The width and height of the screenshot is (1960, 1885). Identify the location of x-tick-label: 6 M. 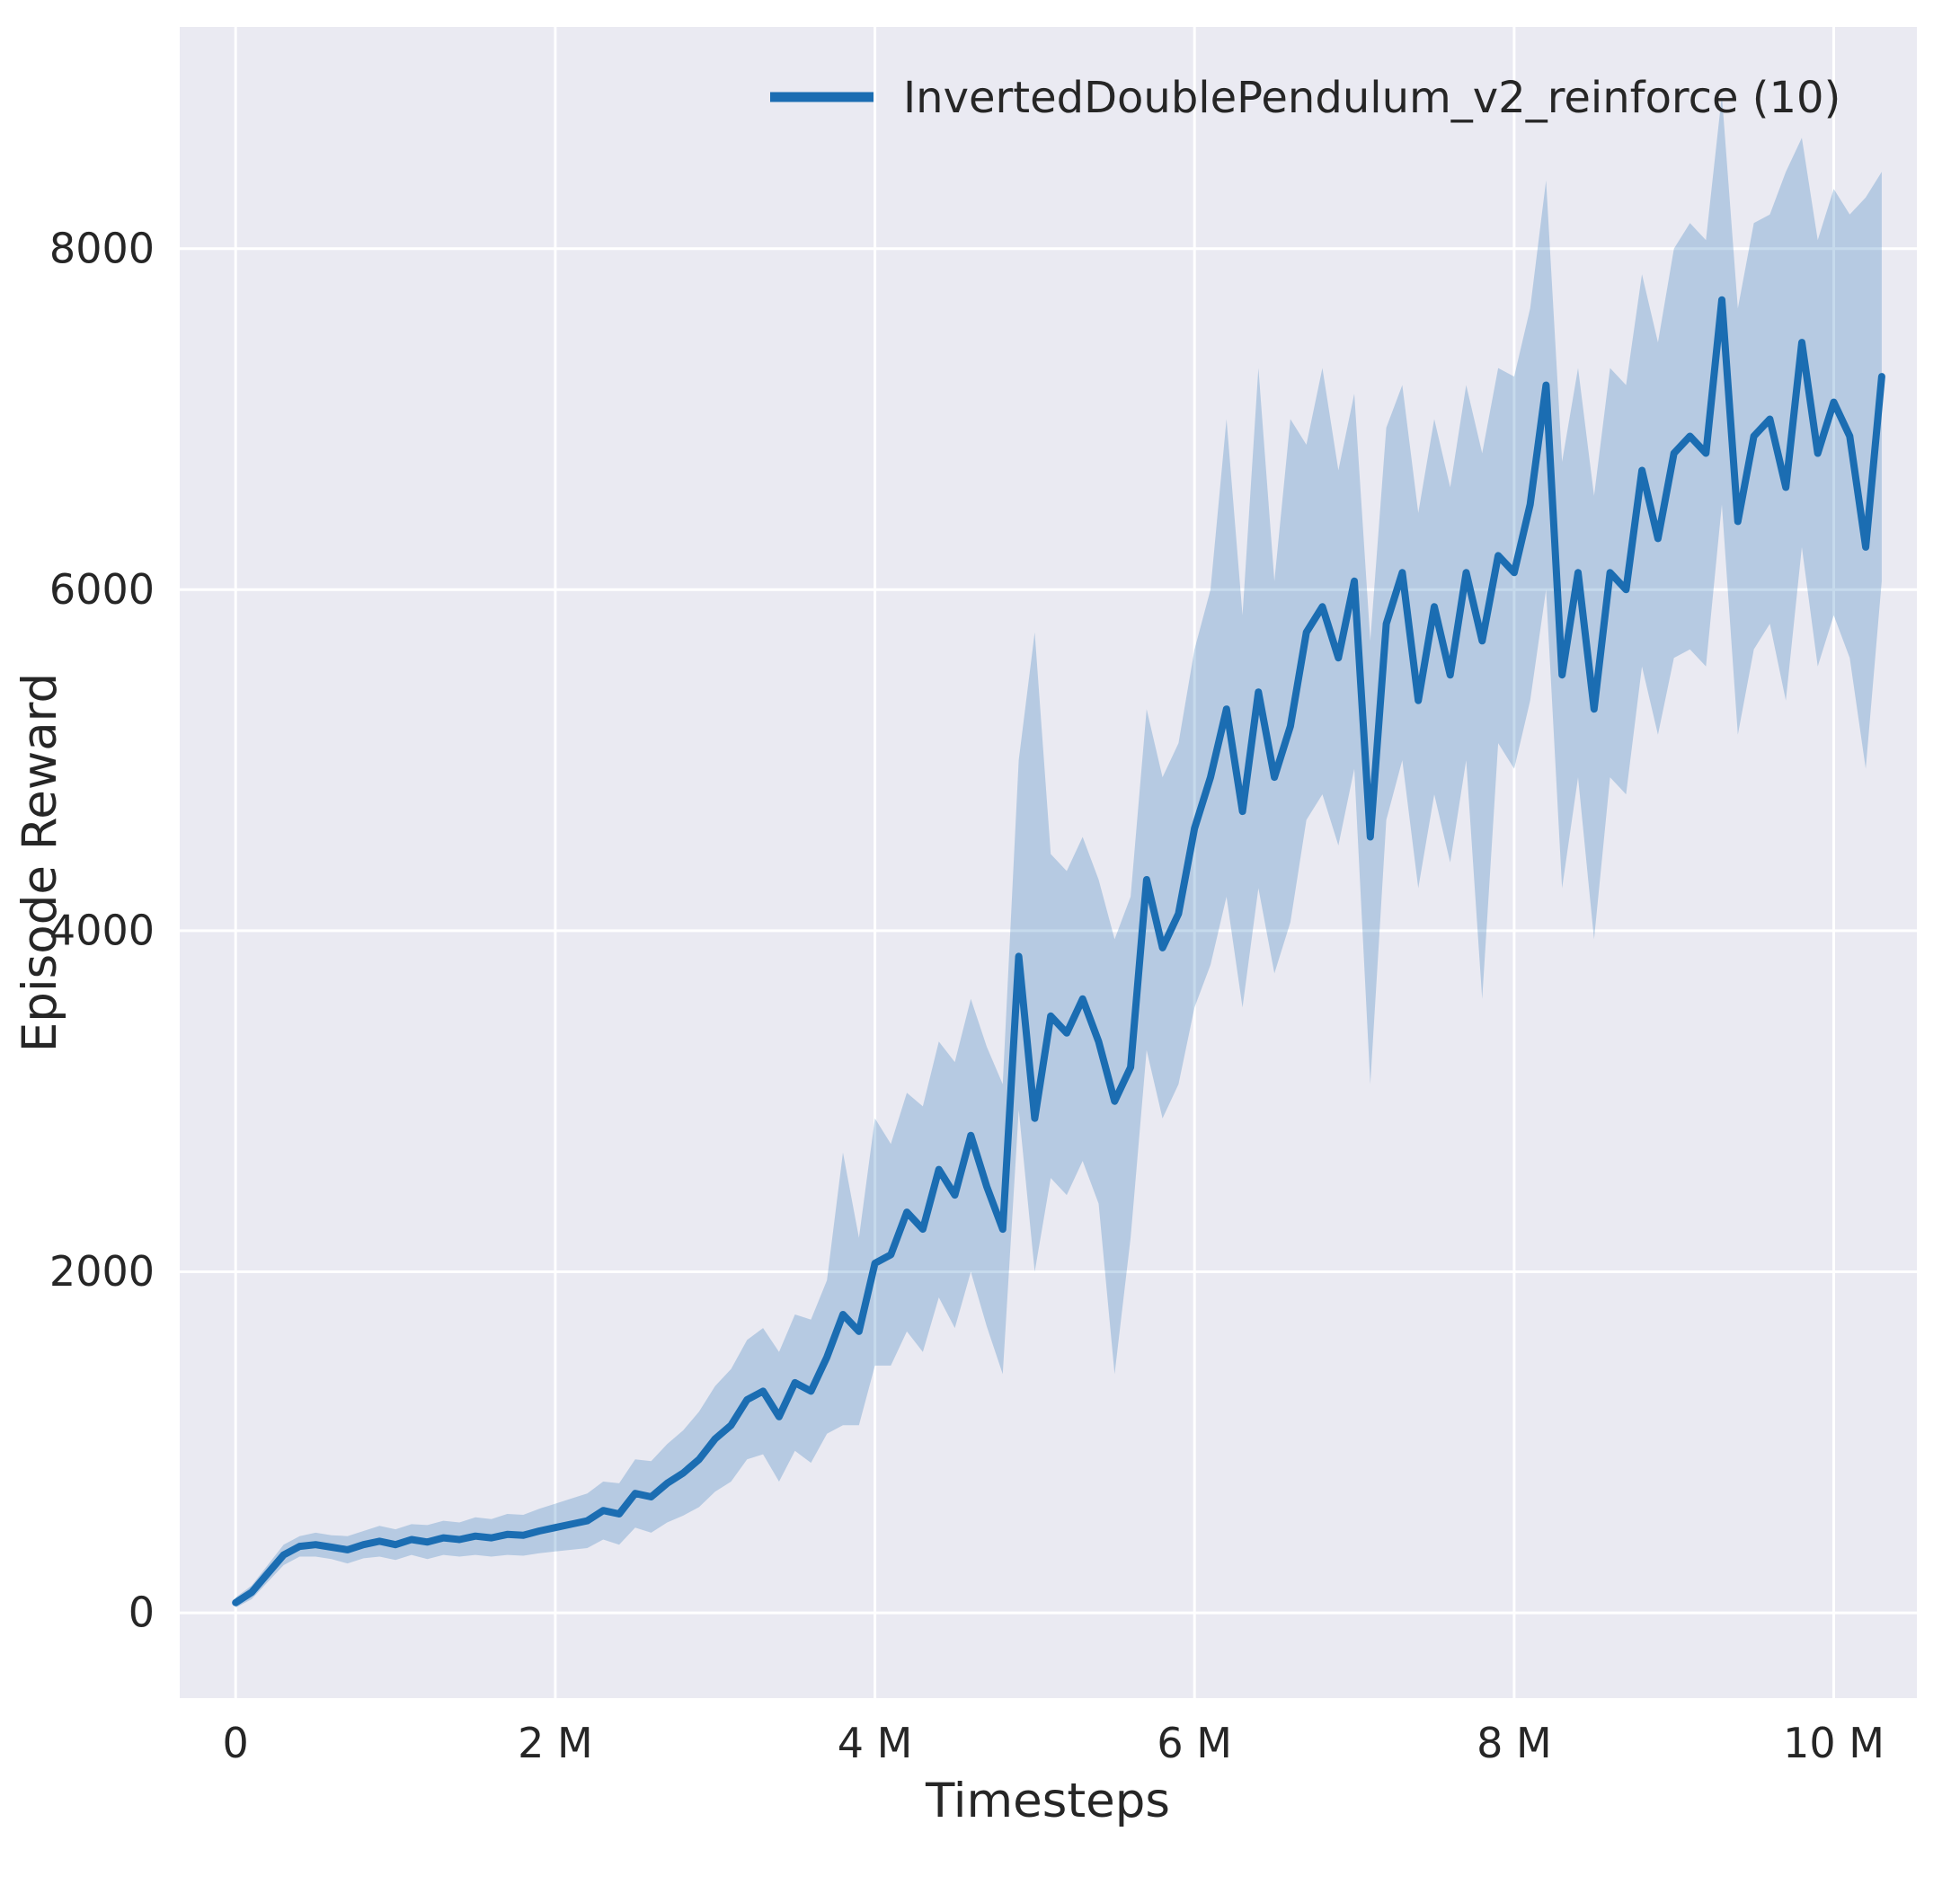
(1195, 1743).